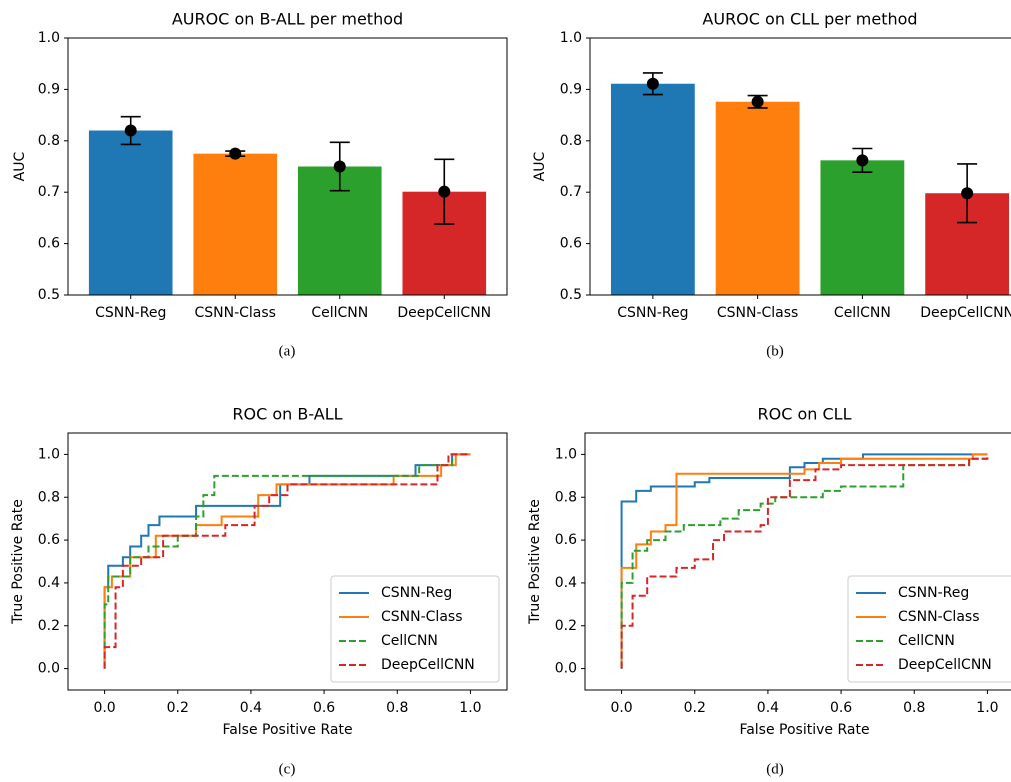 The height and width of the screenshot is (782, 1011). Describe the element at coordinates (809, 19) in the screenshot. I see `chart-title: AUROC on CLL per method` at that location.